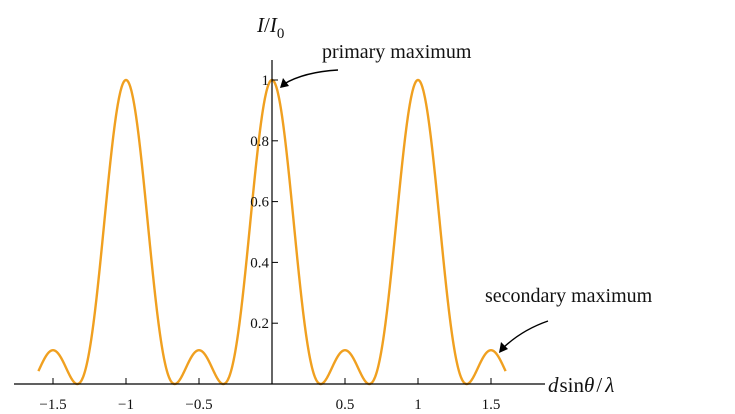 This screenshot has width=735, height=414. I want to click on y-axis-title-slash: /, so click(267, 25).